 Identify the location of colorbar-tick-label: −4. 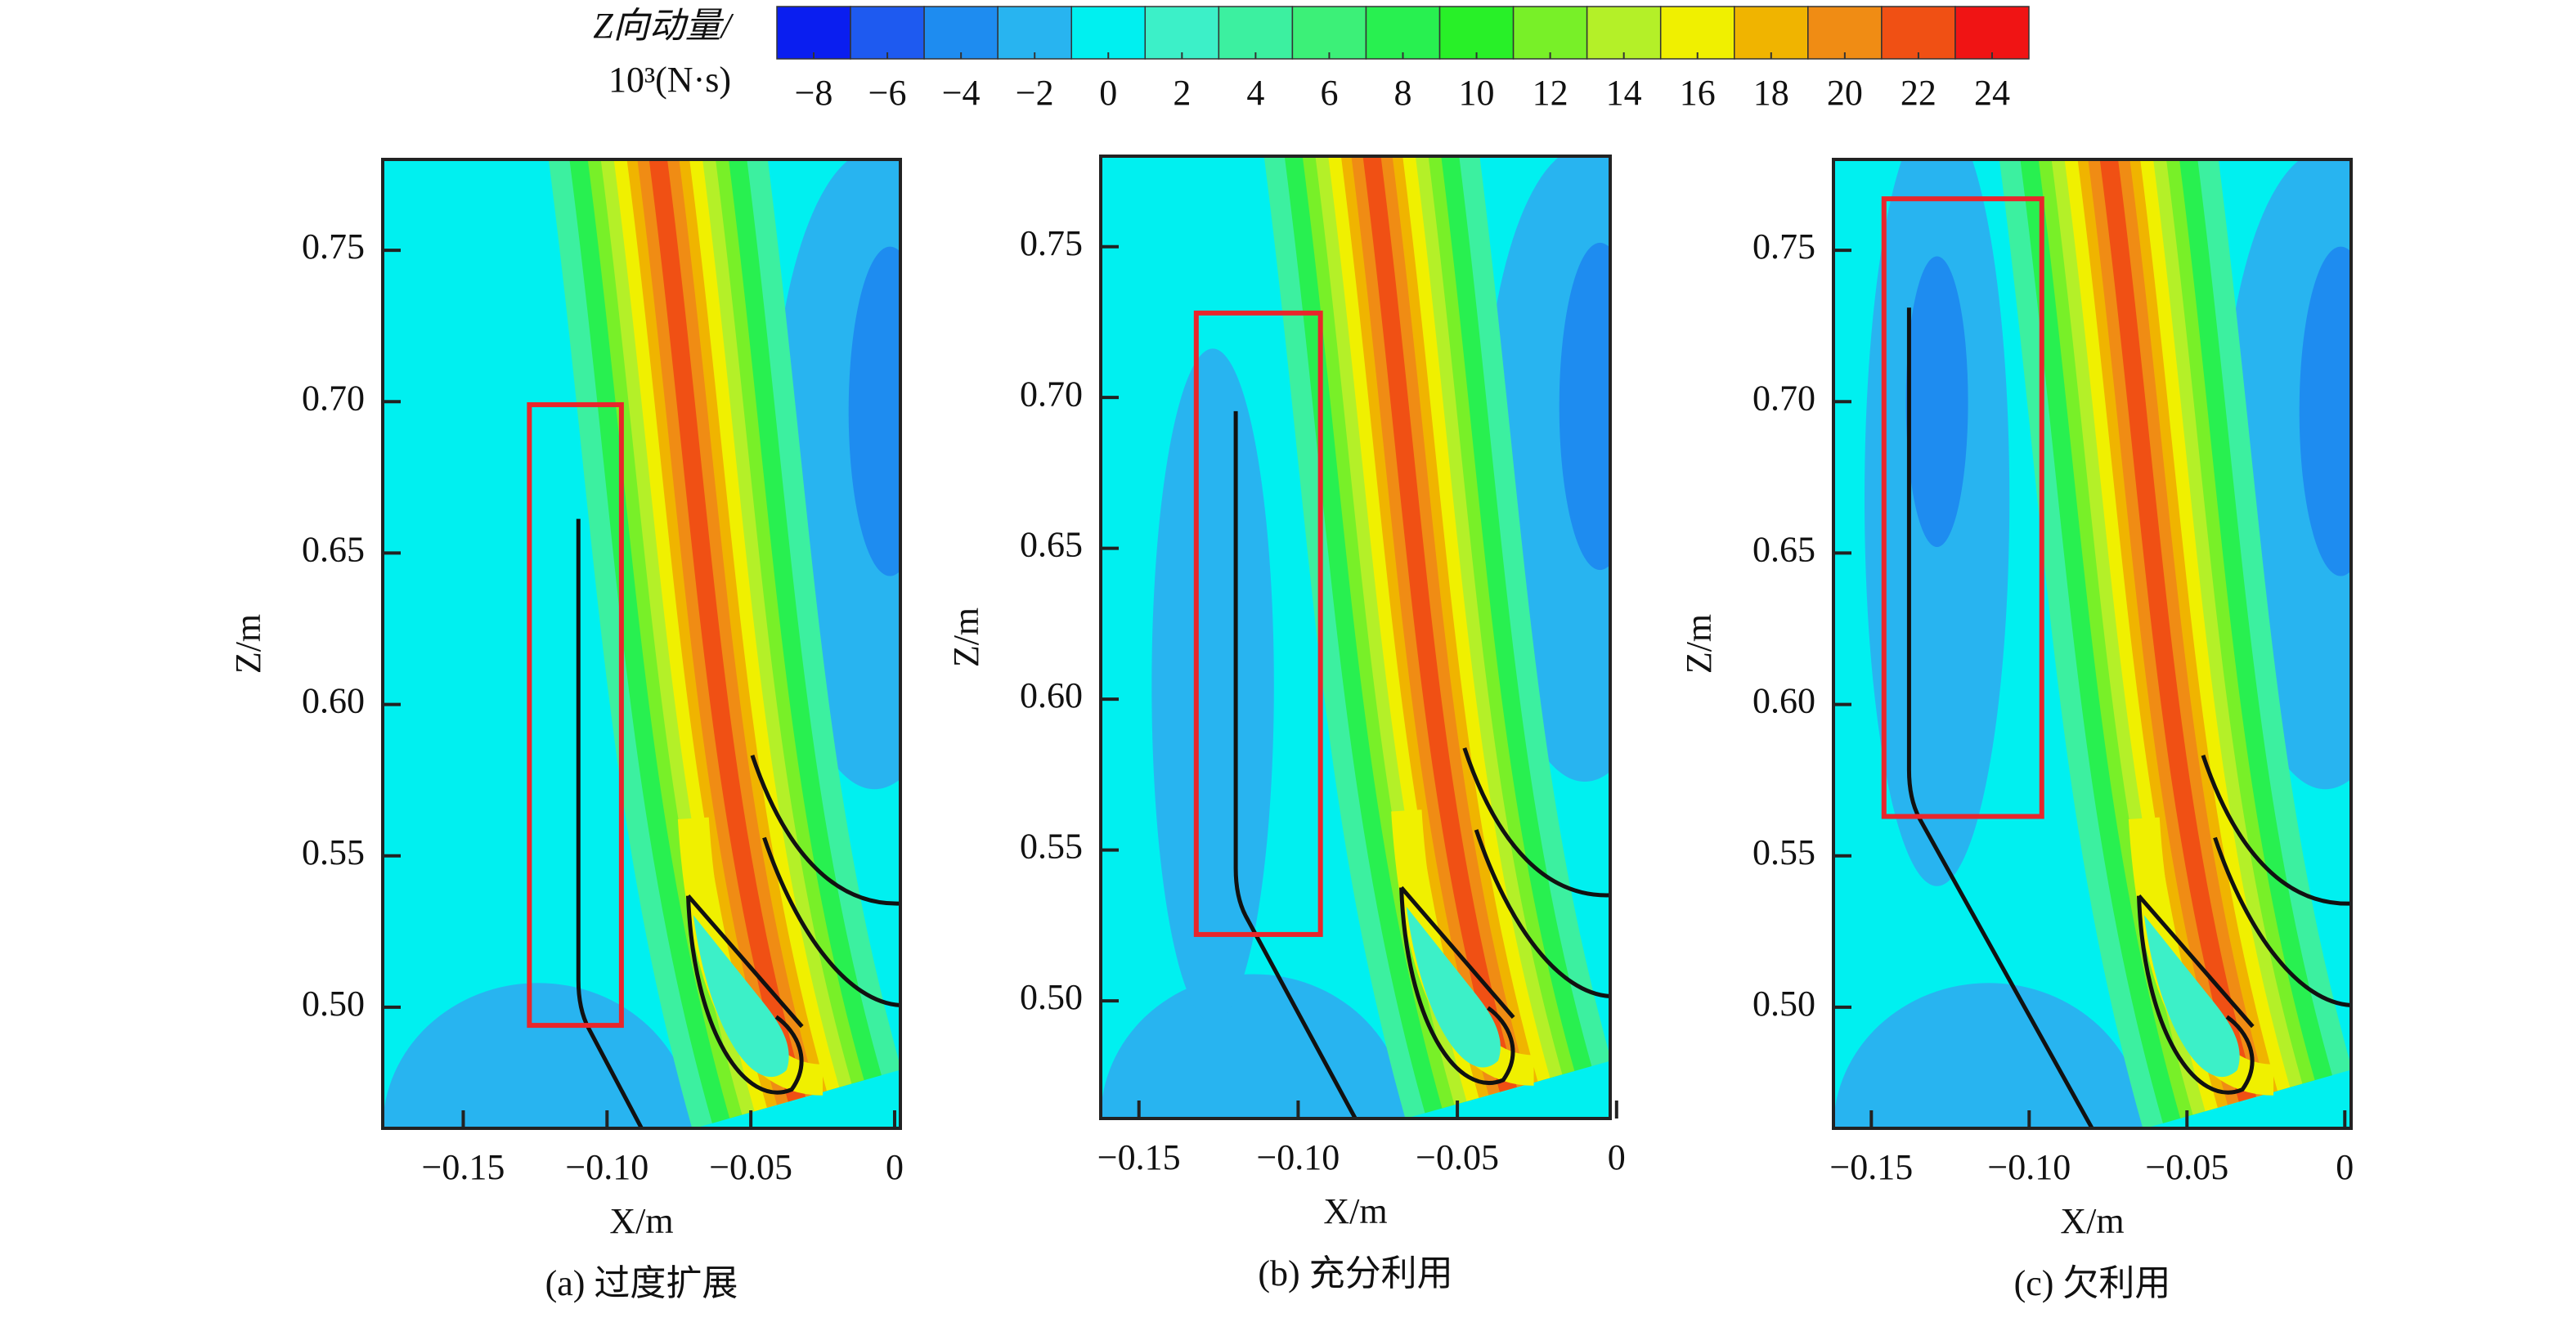
(962, 93).